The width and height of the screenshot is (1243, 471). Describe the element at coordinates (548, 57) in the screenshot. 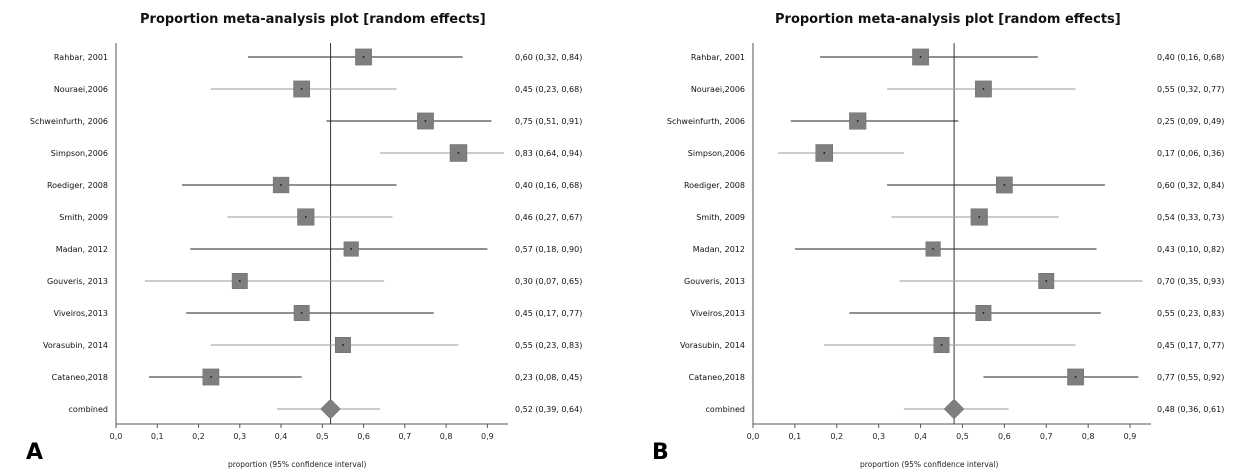

I see `panel-a-study-value: 0,60 (0,32, 0,84)` at that location.